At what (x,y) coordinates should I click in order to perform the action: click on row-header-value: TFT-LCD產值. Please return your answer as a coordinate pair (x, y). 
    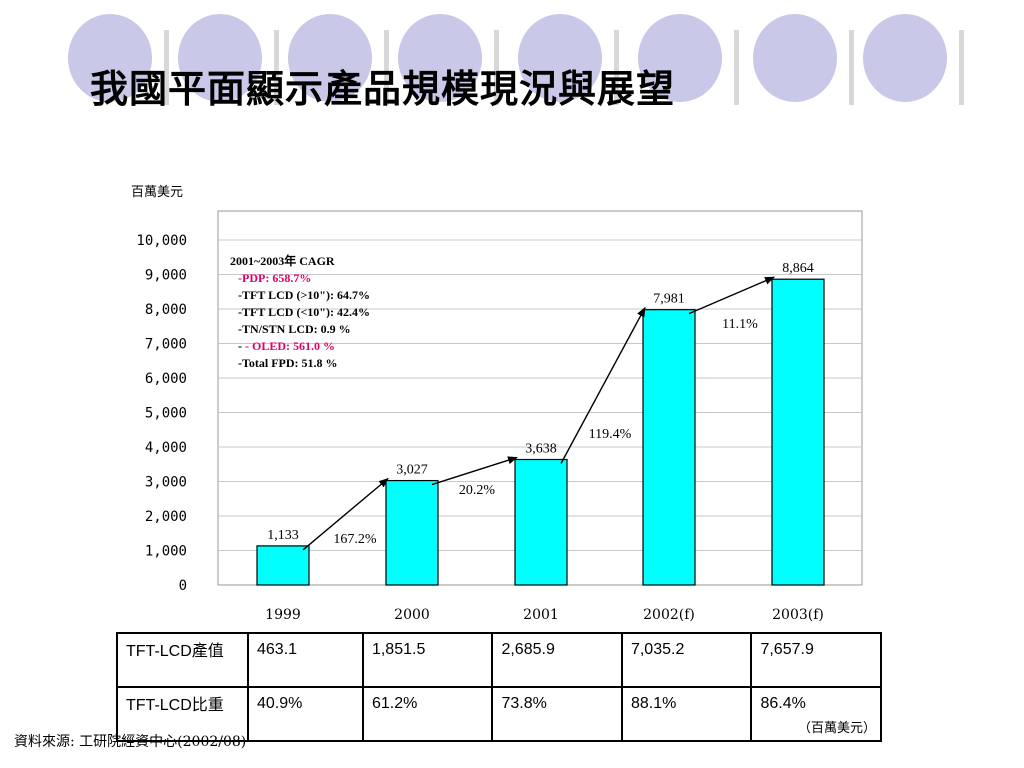
    Looking at the image, I should click on (182, 660).